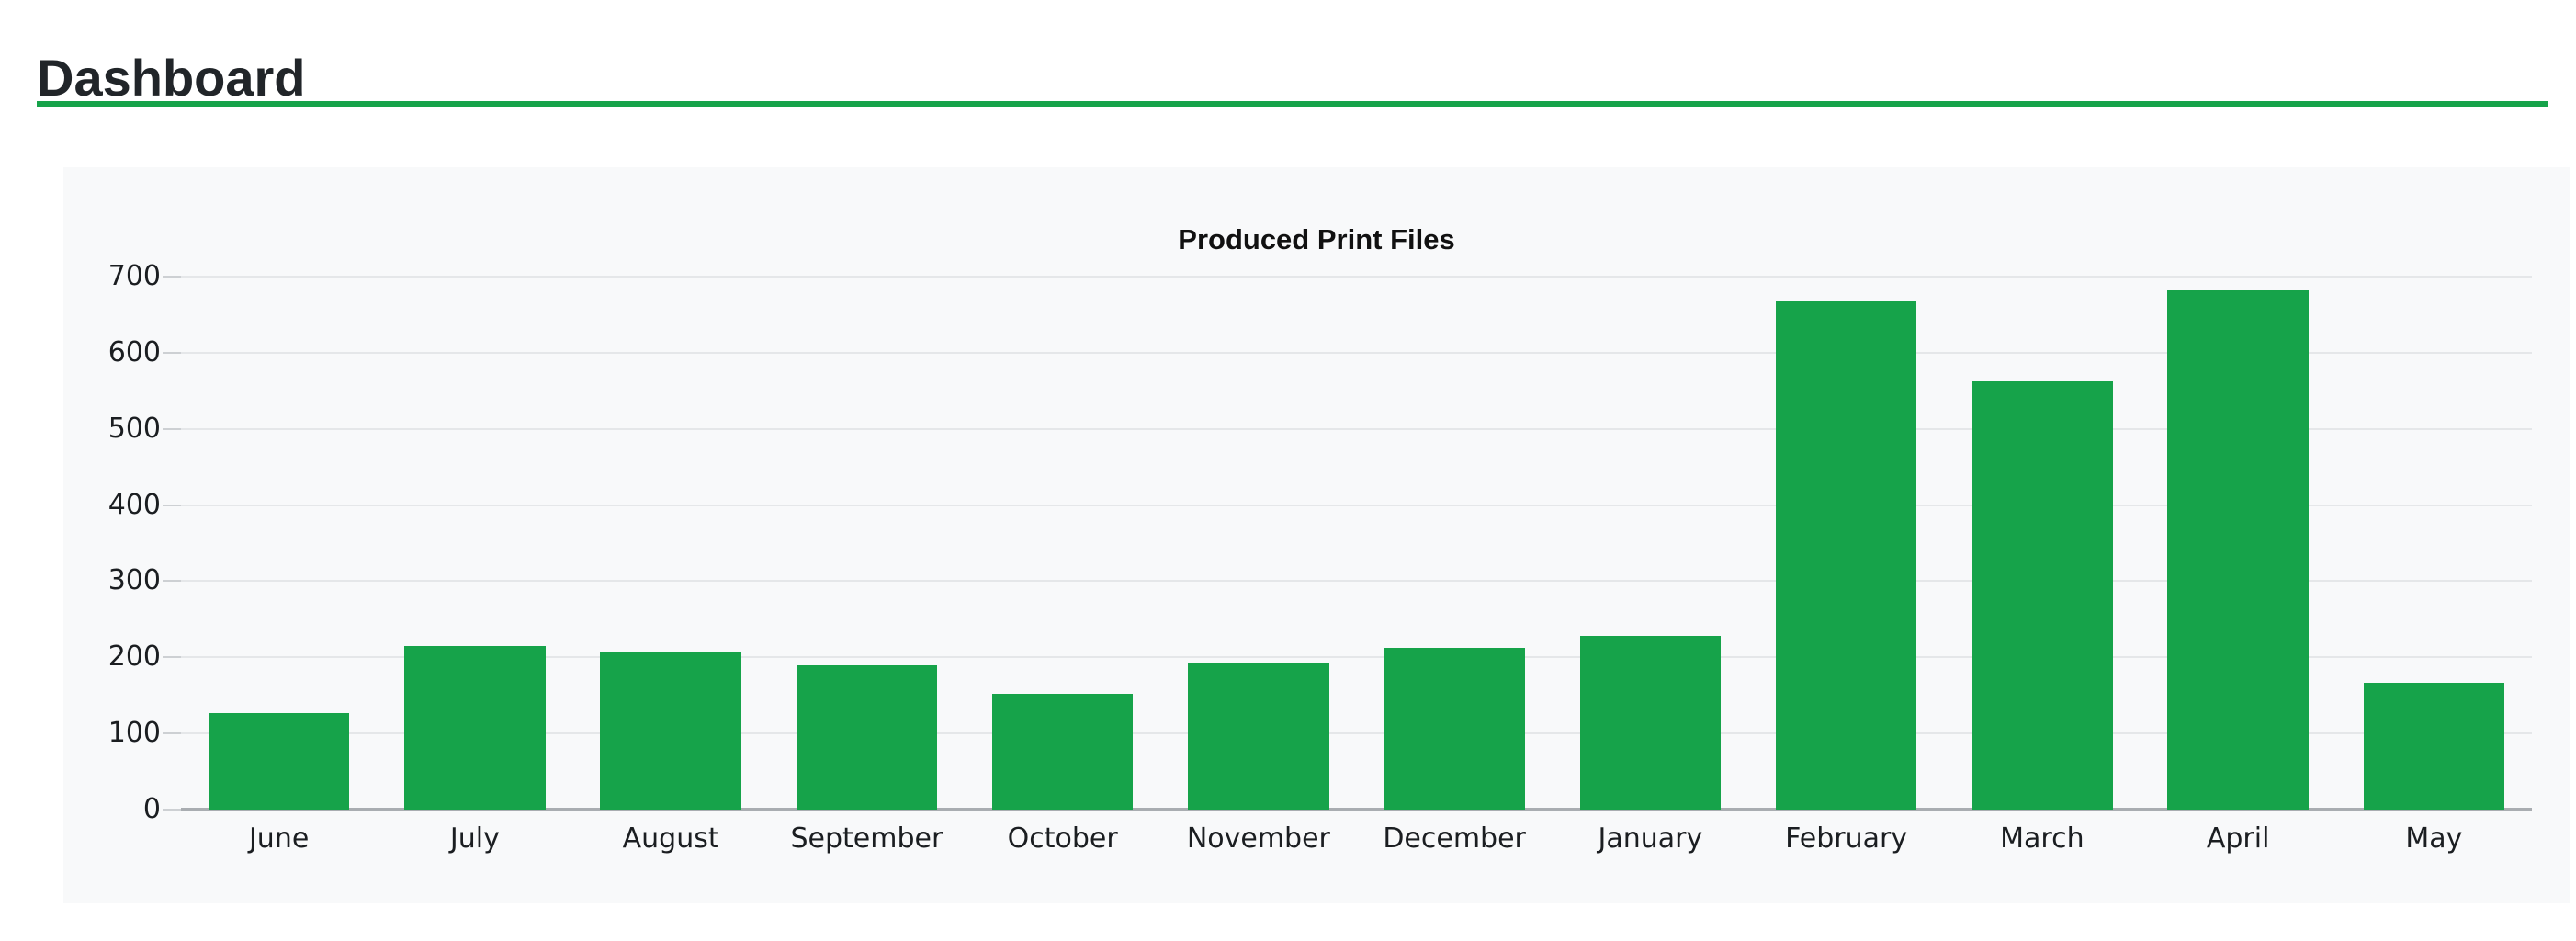 Image resolution: width=2576 pixels, height=941 pixels. Describe the element at coordinates (1650, 838) in the screenshot. I see `x-axis-tick-label: January` at that location.